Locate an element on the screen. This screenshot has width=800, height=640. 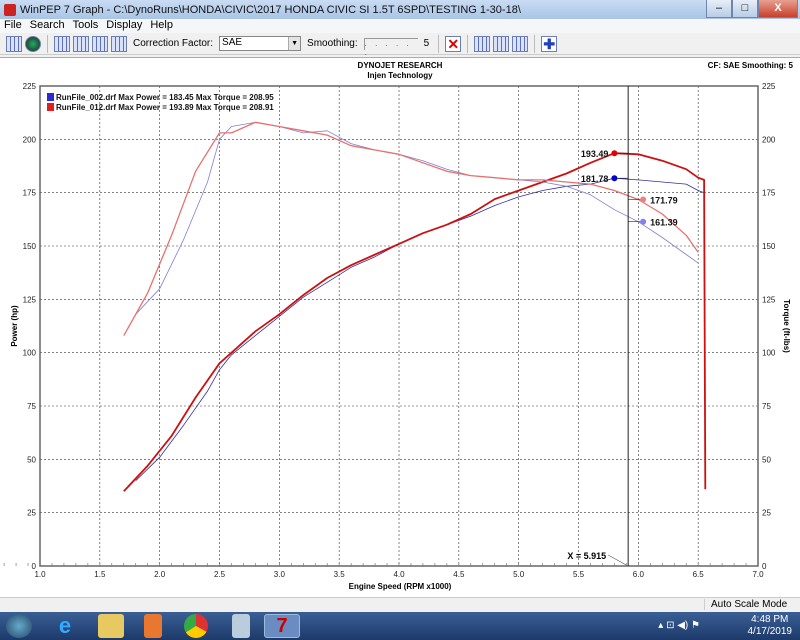
x-tick-label: 5.5 is located at coordinates (579, 574).